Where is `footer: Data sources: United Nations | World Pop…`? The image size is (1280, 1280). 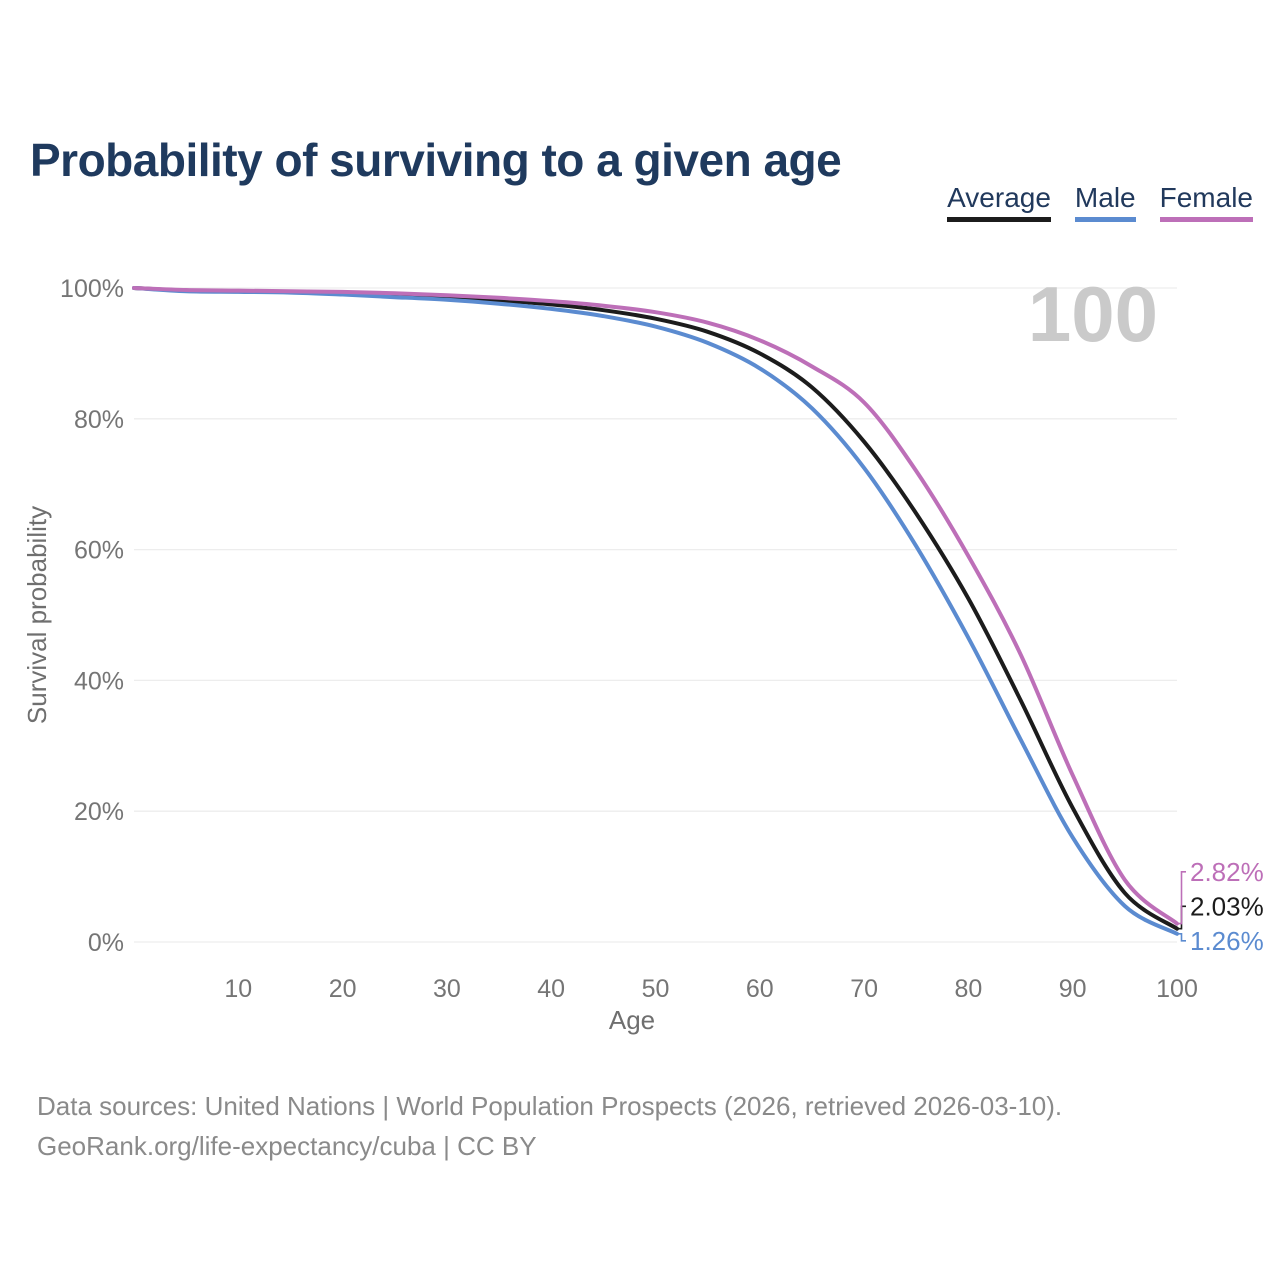 footer: Data sources: United Nations | World Pop… is located at coordinates (549, 1126).